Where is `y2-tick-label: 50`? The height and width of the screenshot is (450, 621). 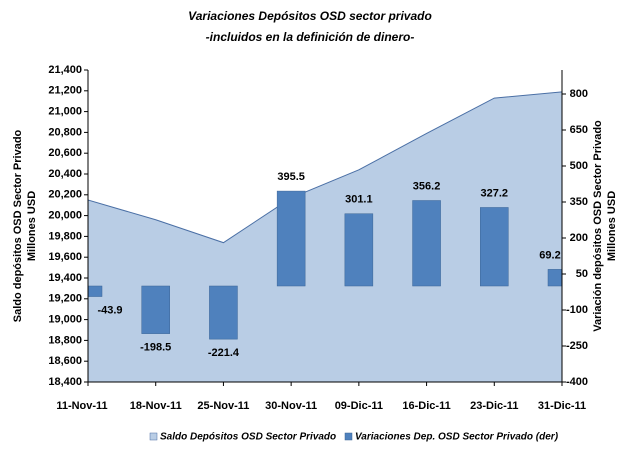
y2-tick-label: 50 is located at coordinates (582, 274).